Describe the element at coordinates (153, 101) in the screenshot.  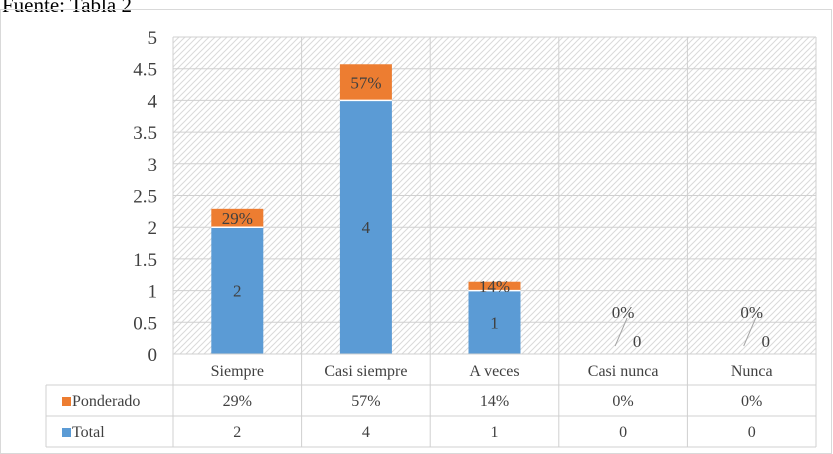
I see `y-tick-label: 4` at that location.